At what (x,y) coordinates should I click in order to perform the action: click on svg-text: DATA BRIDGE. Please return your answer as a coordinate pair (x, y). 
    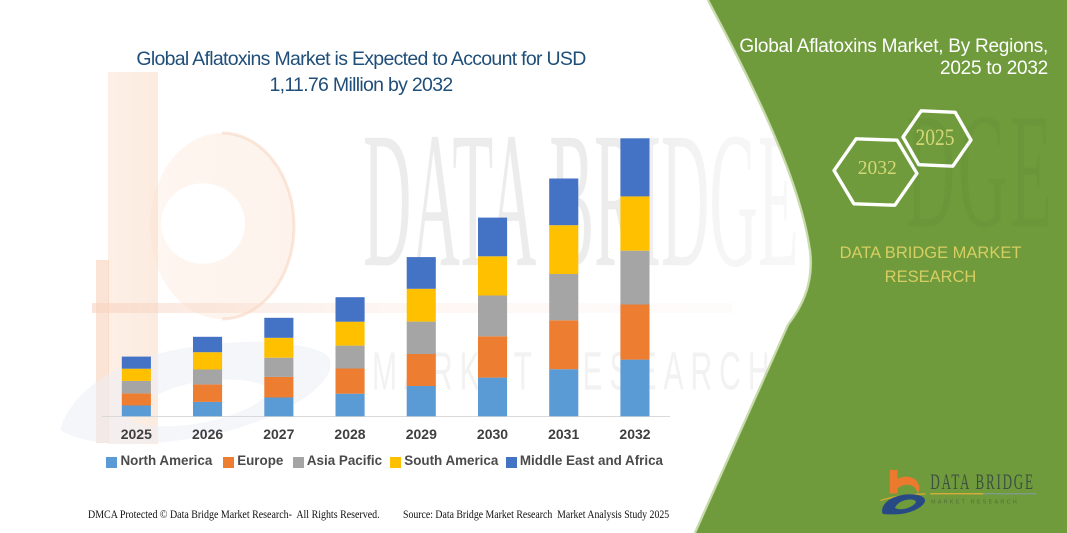
    Looking at the image, I should click on (982, 482).